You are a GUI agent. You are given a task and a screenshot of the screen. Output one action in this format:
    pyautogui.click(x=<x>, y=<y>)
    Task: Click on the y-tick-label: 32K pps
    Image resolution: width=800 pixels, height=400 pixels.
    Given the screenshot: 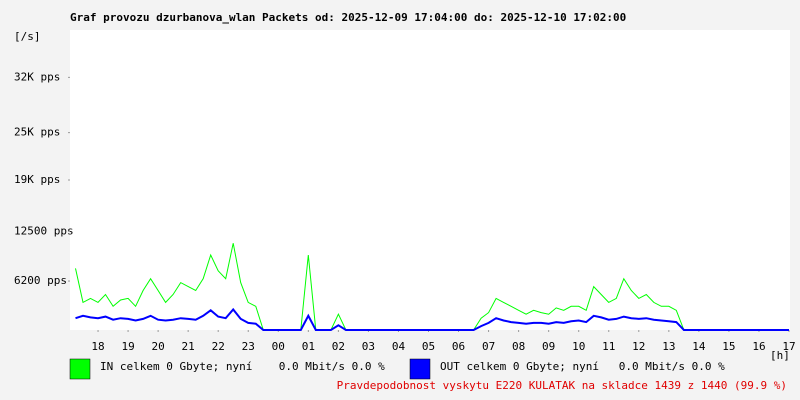 What is the action you would take?
    pyautogui.click(x=37, y=76)
    